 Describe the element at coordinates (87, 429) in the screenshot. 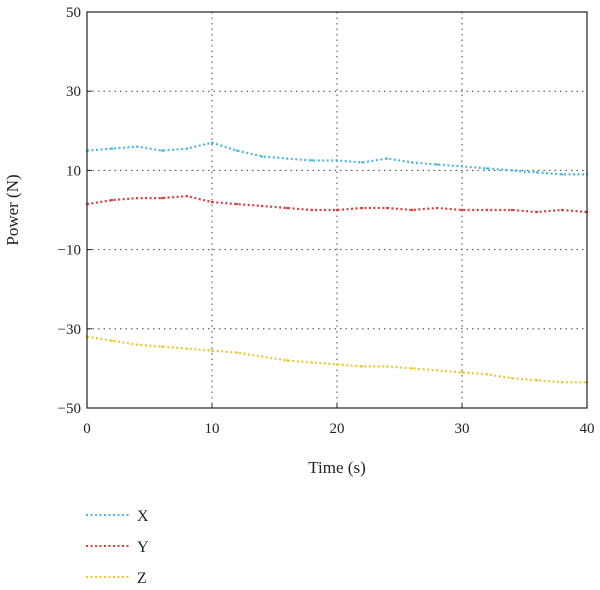

I see `x-tick-label: 0` at that location.